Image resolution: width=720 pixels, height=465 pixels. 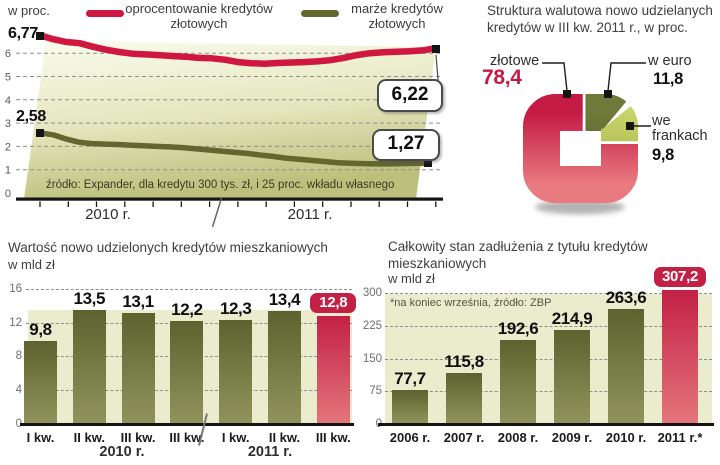 What do you see at coordinates (105, 13) in the screenshot?
I see `legend-swatch-rate` at bounding box center [105, 13].